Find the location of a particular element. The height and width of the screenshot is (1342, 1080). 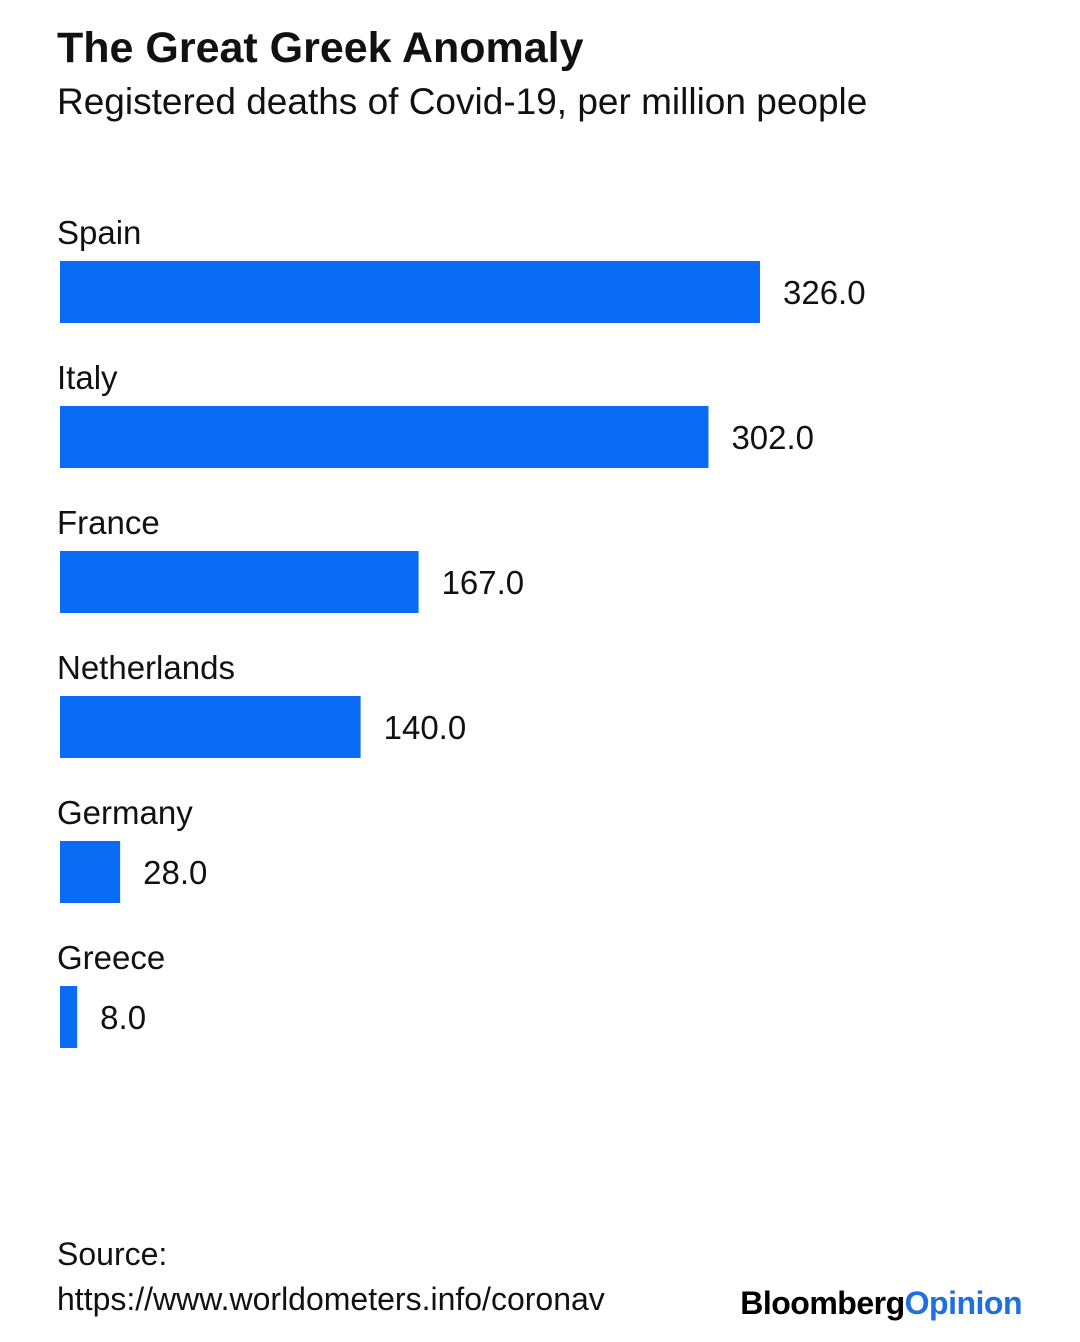

value-label: 167.0 is located at coordinates (483, 582).